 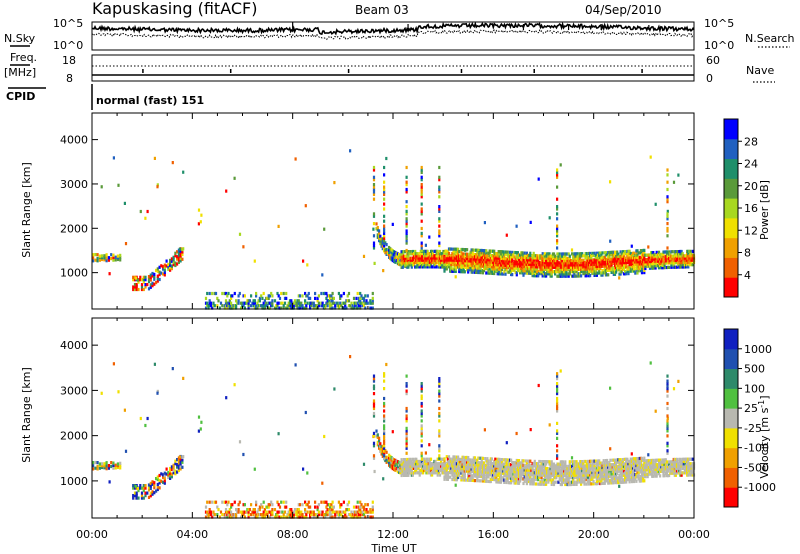 I want to click on freq-dot, so click(x=461, y=71).